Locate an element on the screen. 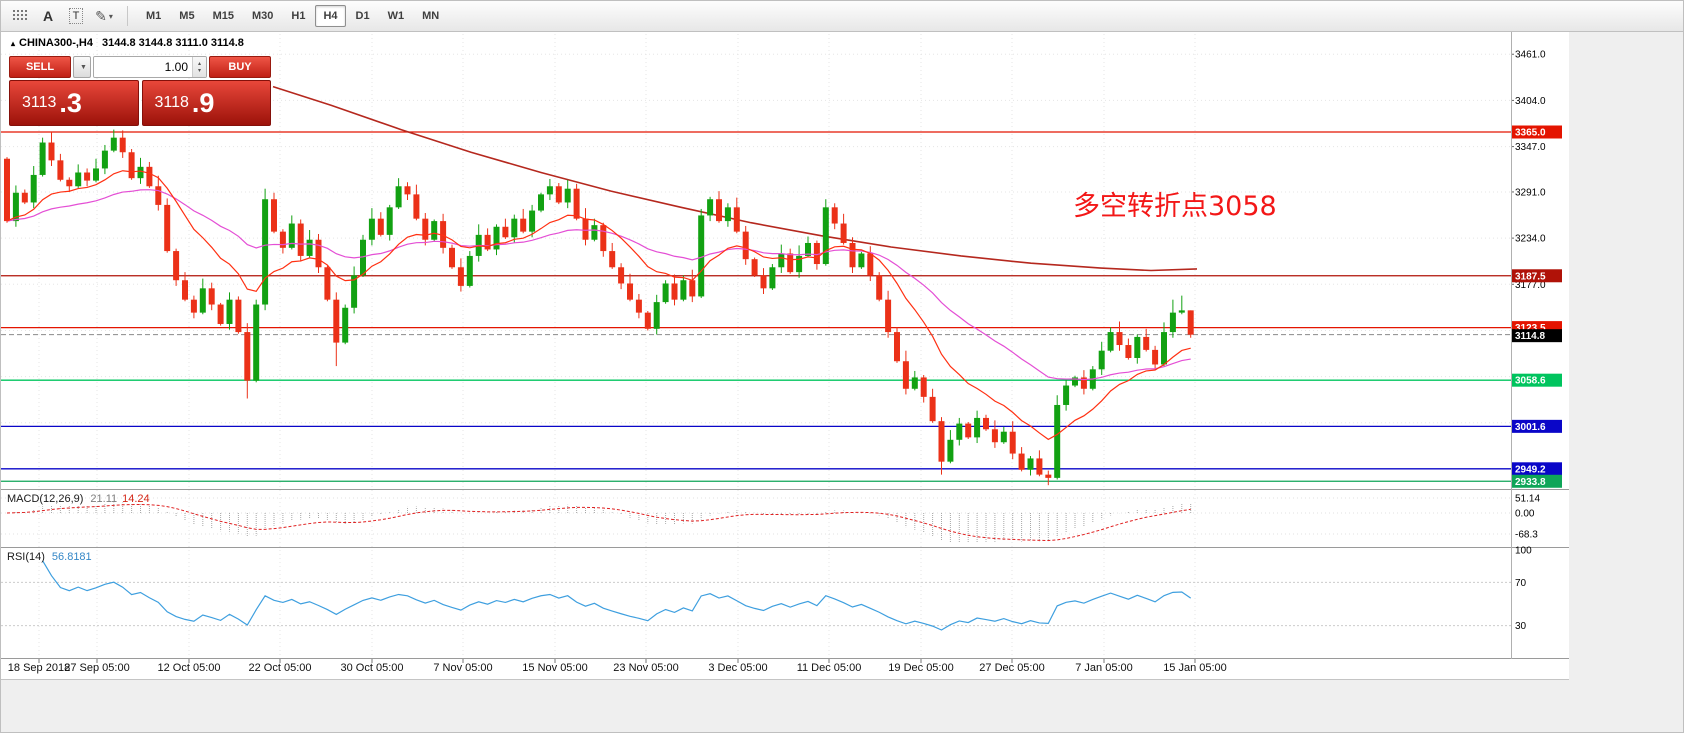 The width and height of the screenshot is (1684, 733). timeframe-button-m30: M30 is located at coordinates (262, 16).